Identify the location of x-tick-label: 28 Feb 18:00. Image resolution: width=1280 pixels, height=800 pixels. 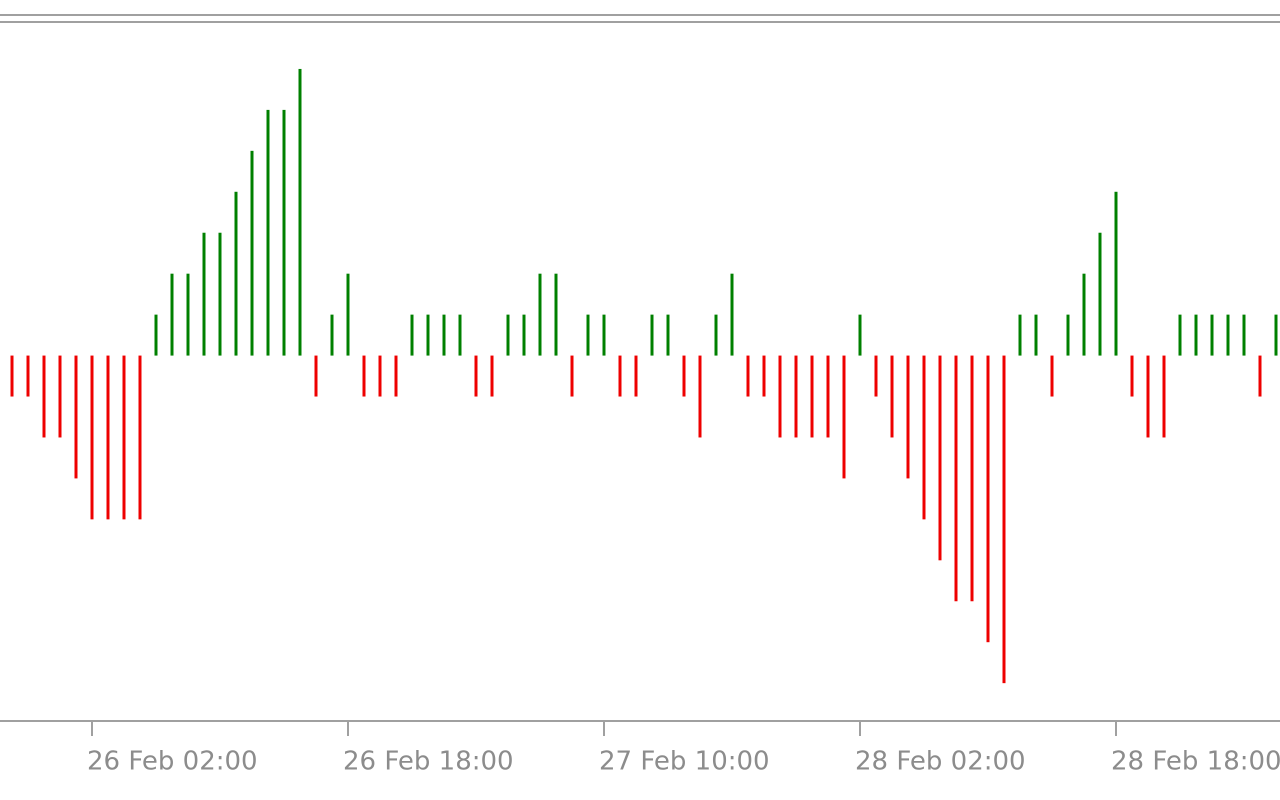
(1195, 762).